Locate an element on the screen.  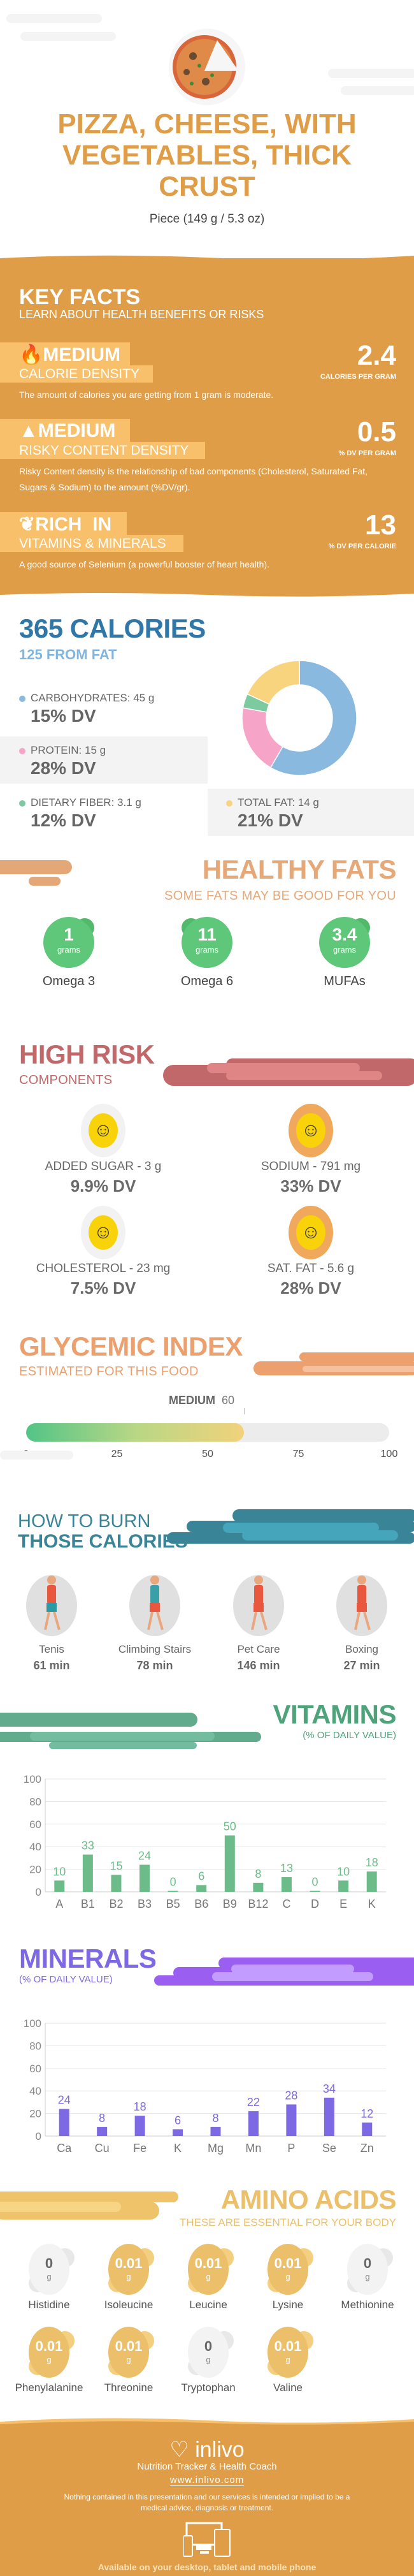
macro-name: CARBOHYDRATES: 45 g is located at coordinates (93, 698).